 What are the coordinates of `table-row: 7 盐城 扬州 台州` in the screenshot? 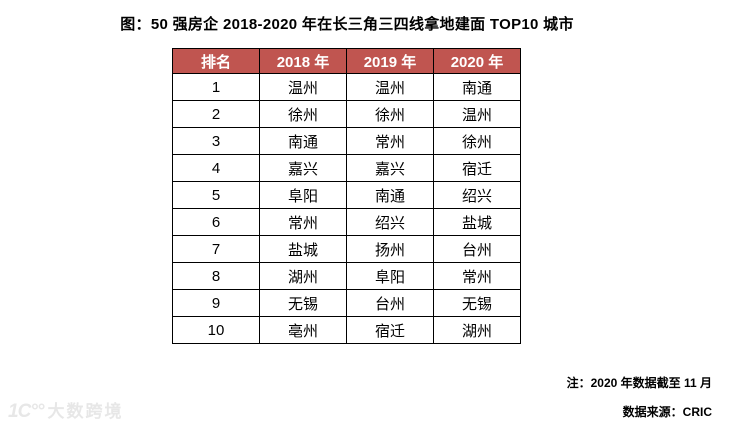 It's located at (346, 249).